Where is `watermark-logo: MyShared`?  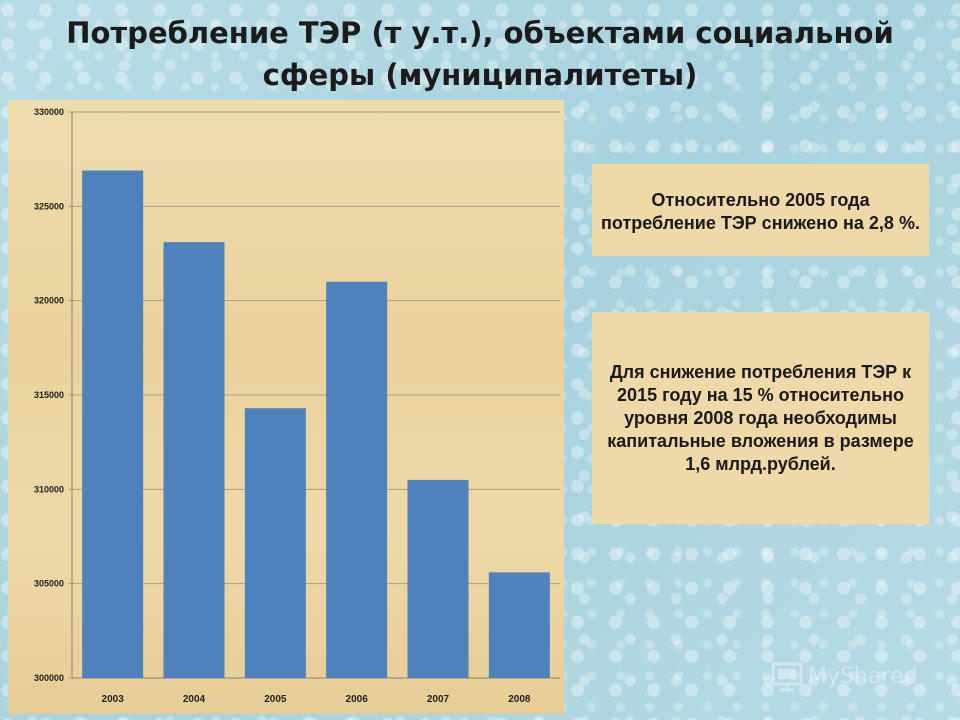 watermark-logo: MyShared is located at coordinates (850, 676).